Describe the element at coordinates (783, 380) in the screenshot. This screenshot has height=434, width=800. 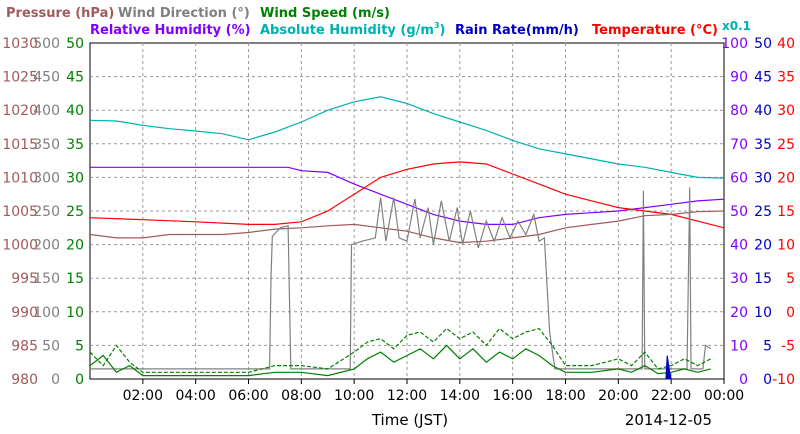
I see `tick-label-temp: -10` at that location.